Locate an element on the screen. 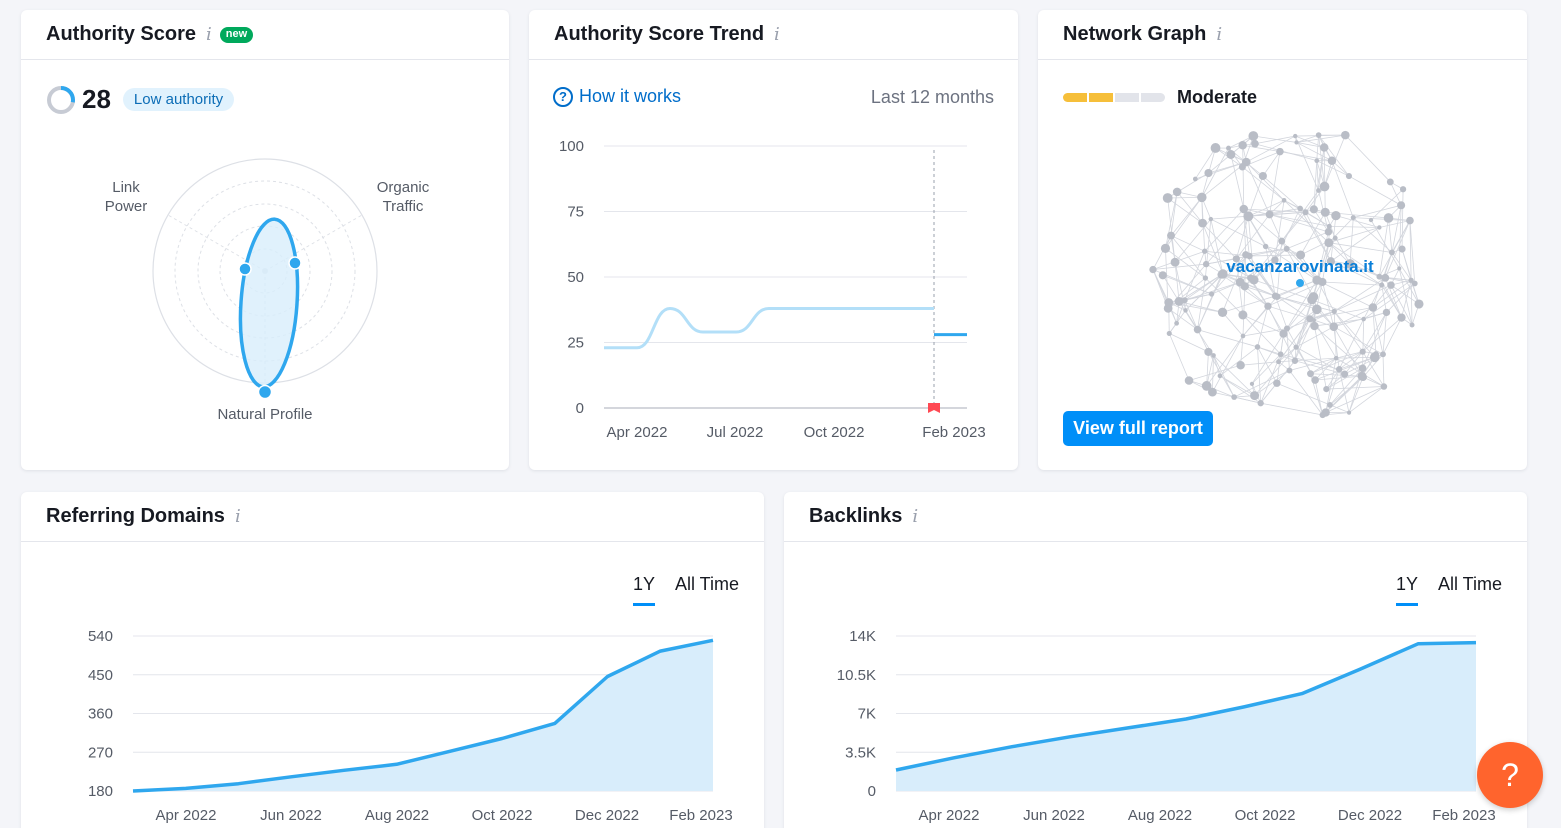 The image size is (1561, 828). y-tick-label: 75 is located at coordinates (575, 212).